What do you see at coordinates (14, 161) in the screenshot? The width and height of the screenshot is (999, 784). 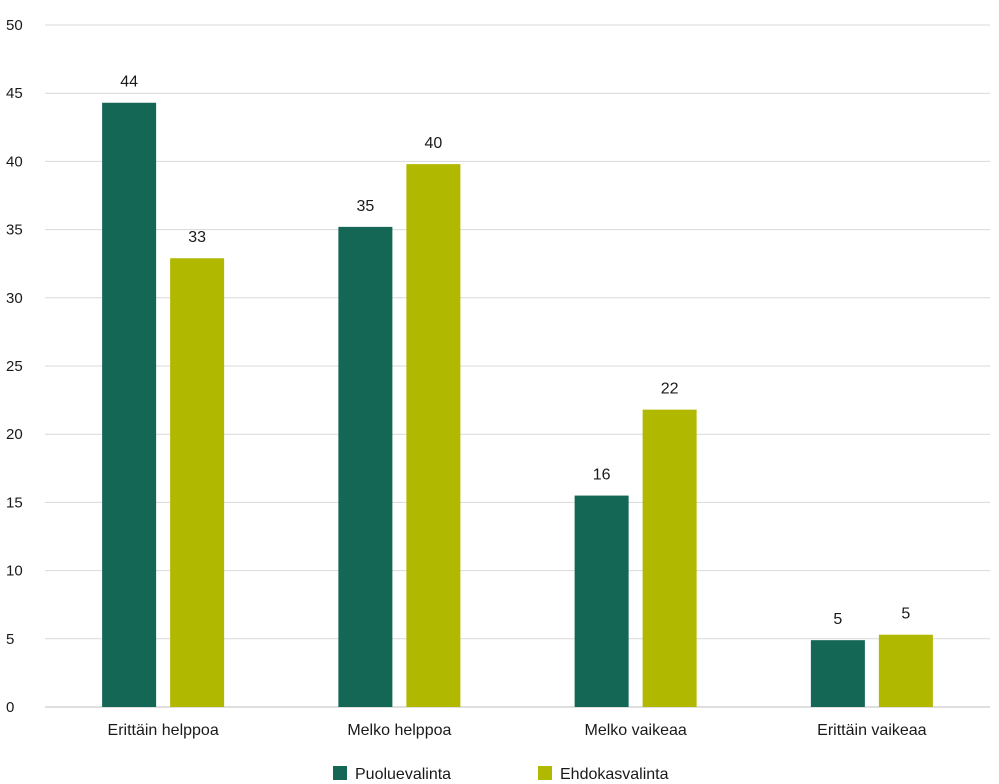 I see `y-tick-label: 40` at bounding box center [14, 161].